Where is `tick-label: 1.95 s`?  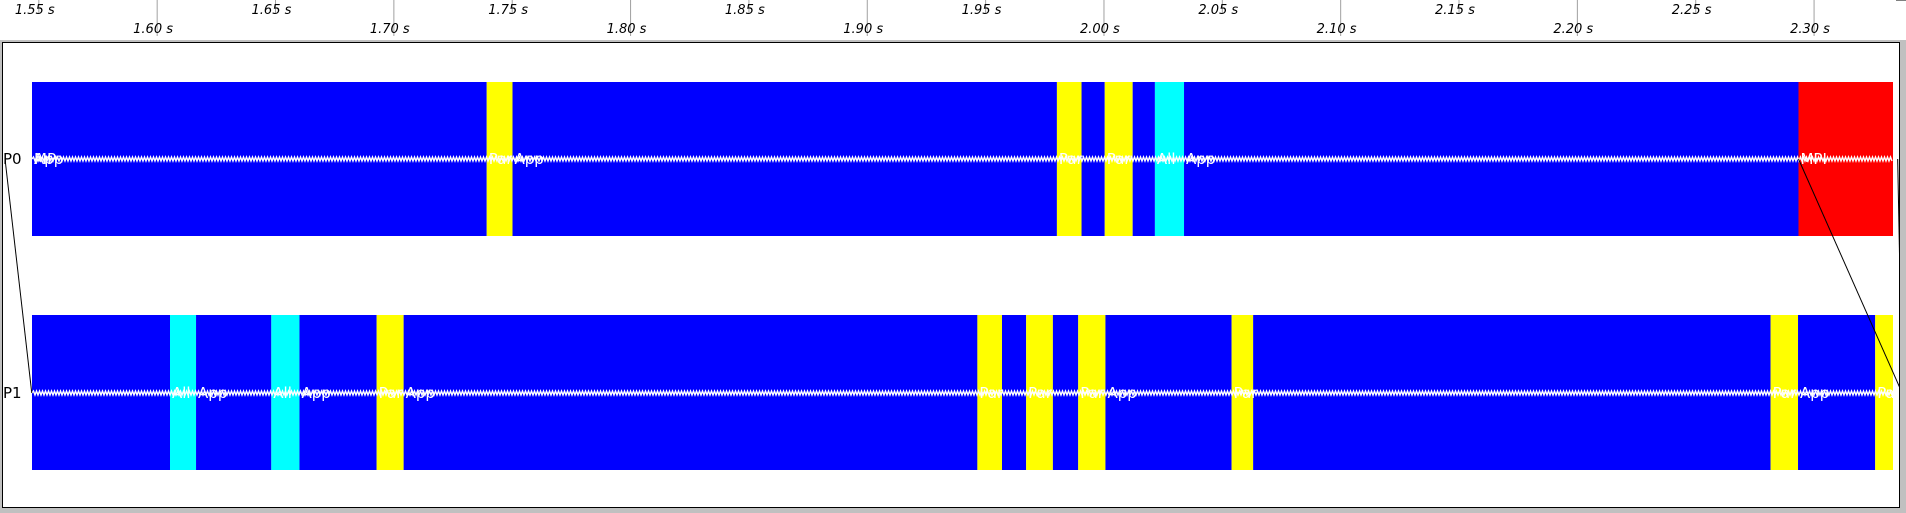 tick-label: 1.95 s is located at coordinates (982, 10).